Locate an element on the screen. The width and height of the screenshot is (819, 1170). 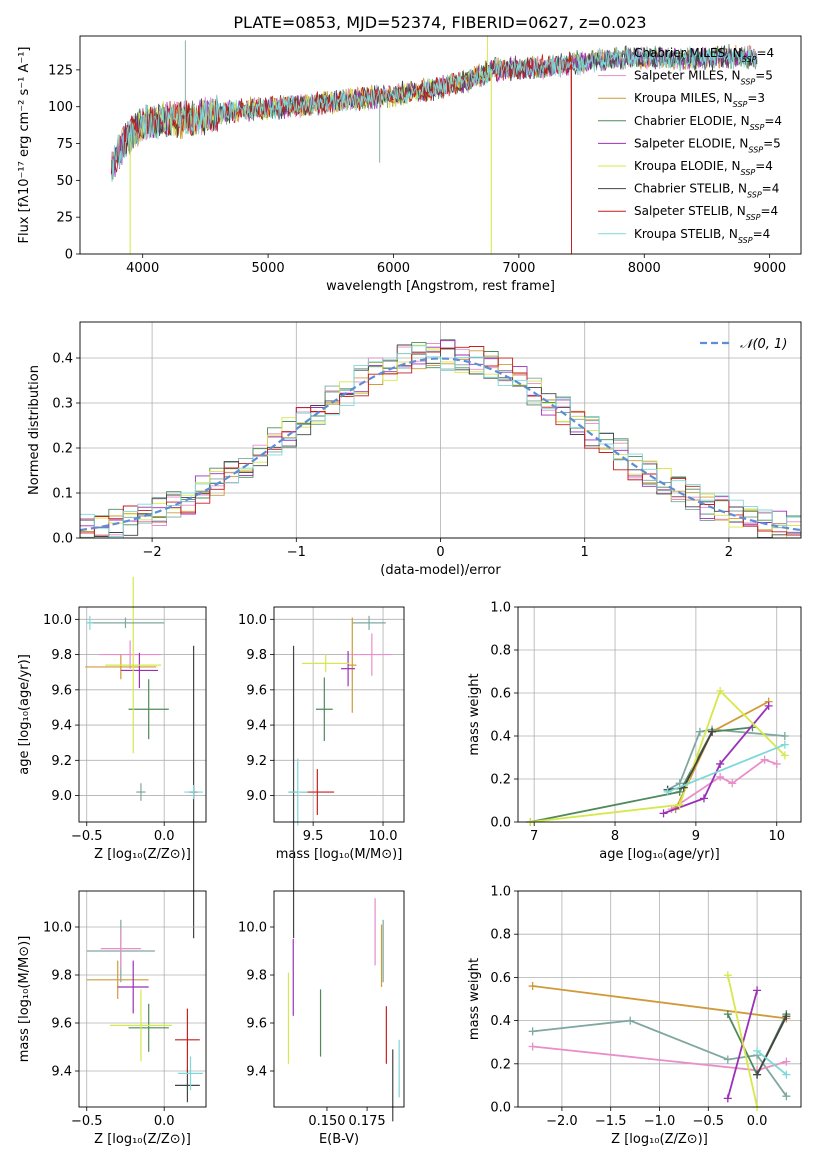
y-axis-label: age [log₁₀(age/yr)] is located at coordinates (24, 714).